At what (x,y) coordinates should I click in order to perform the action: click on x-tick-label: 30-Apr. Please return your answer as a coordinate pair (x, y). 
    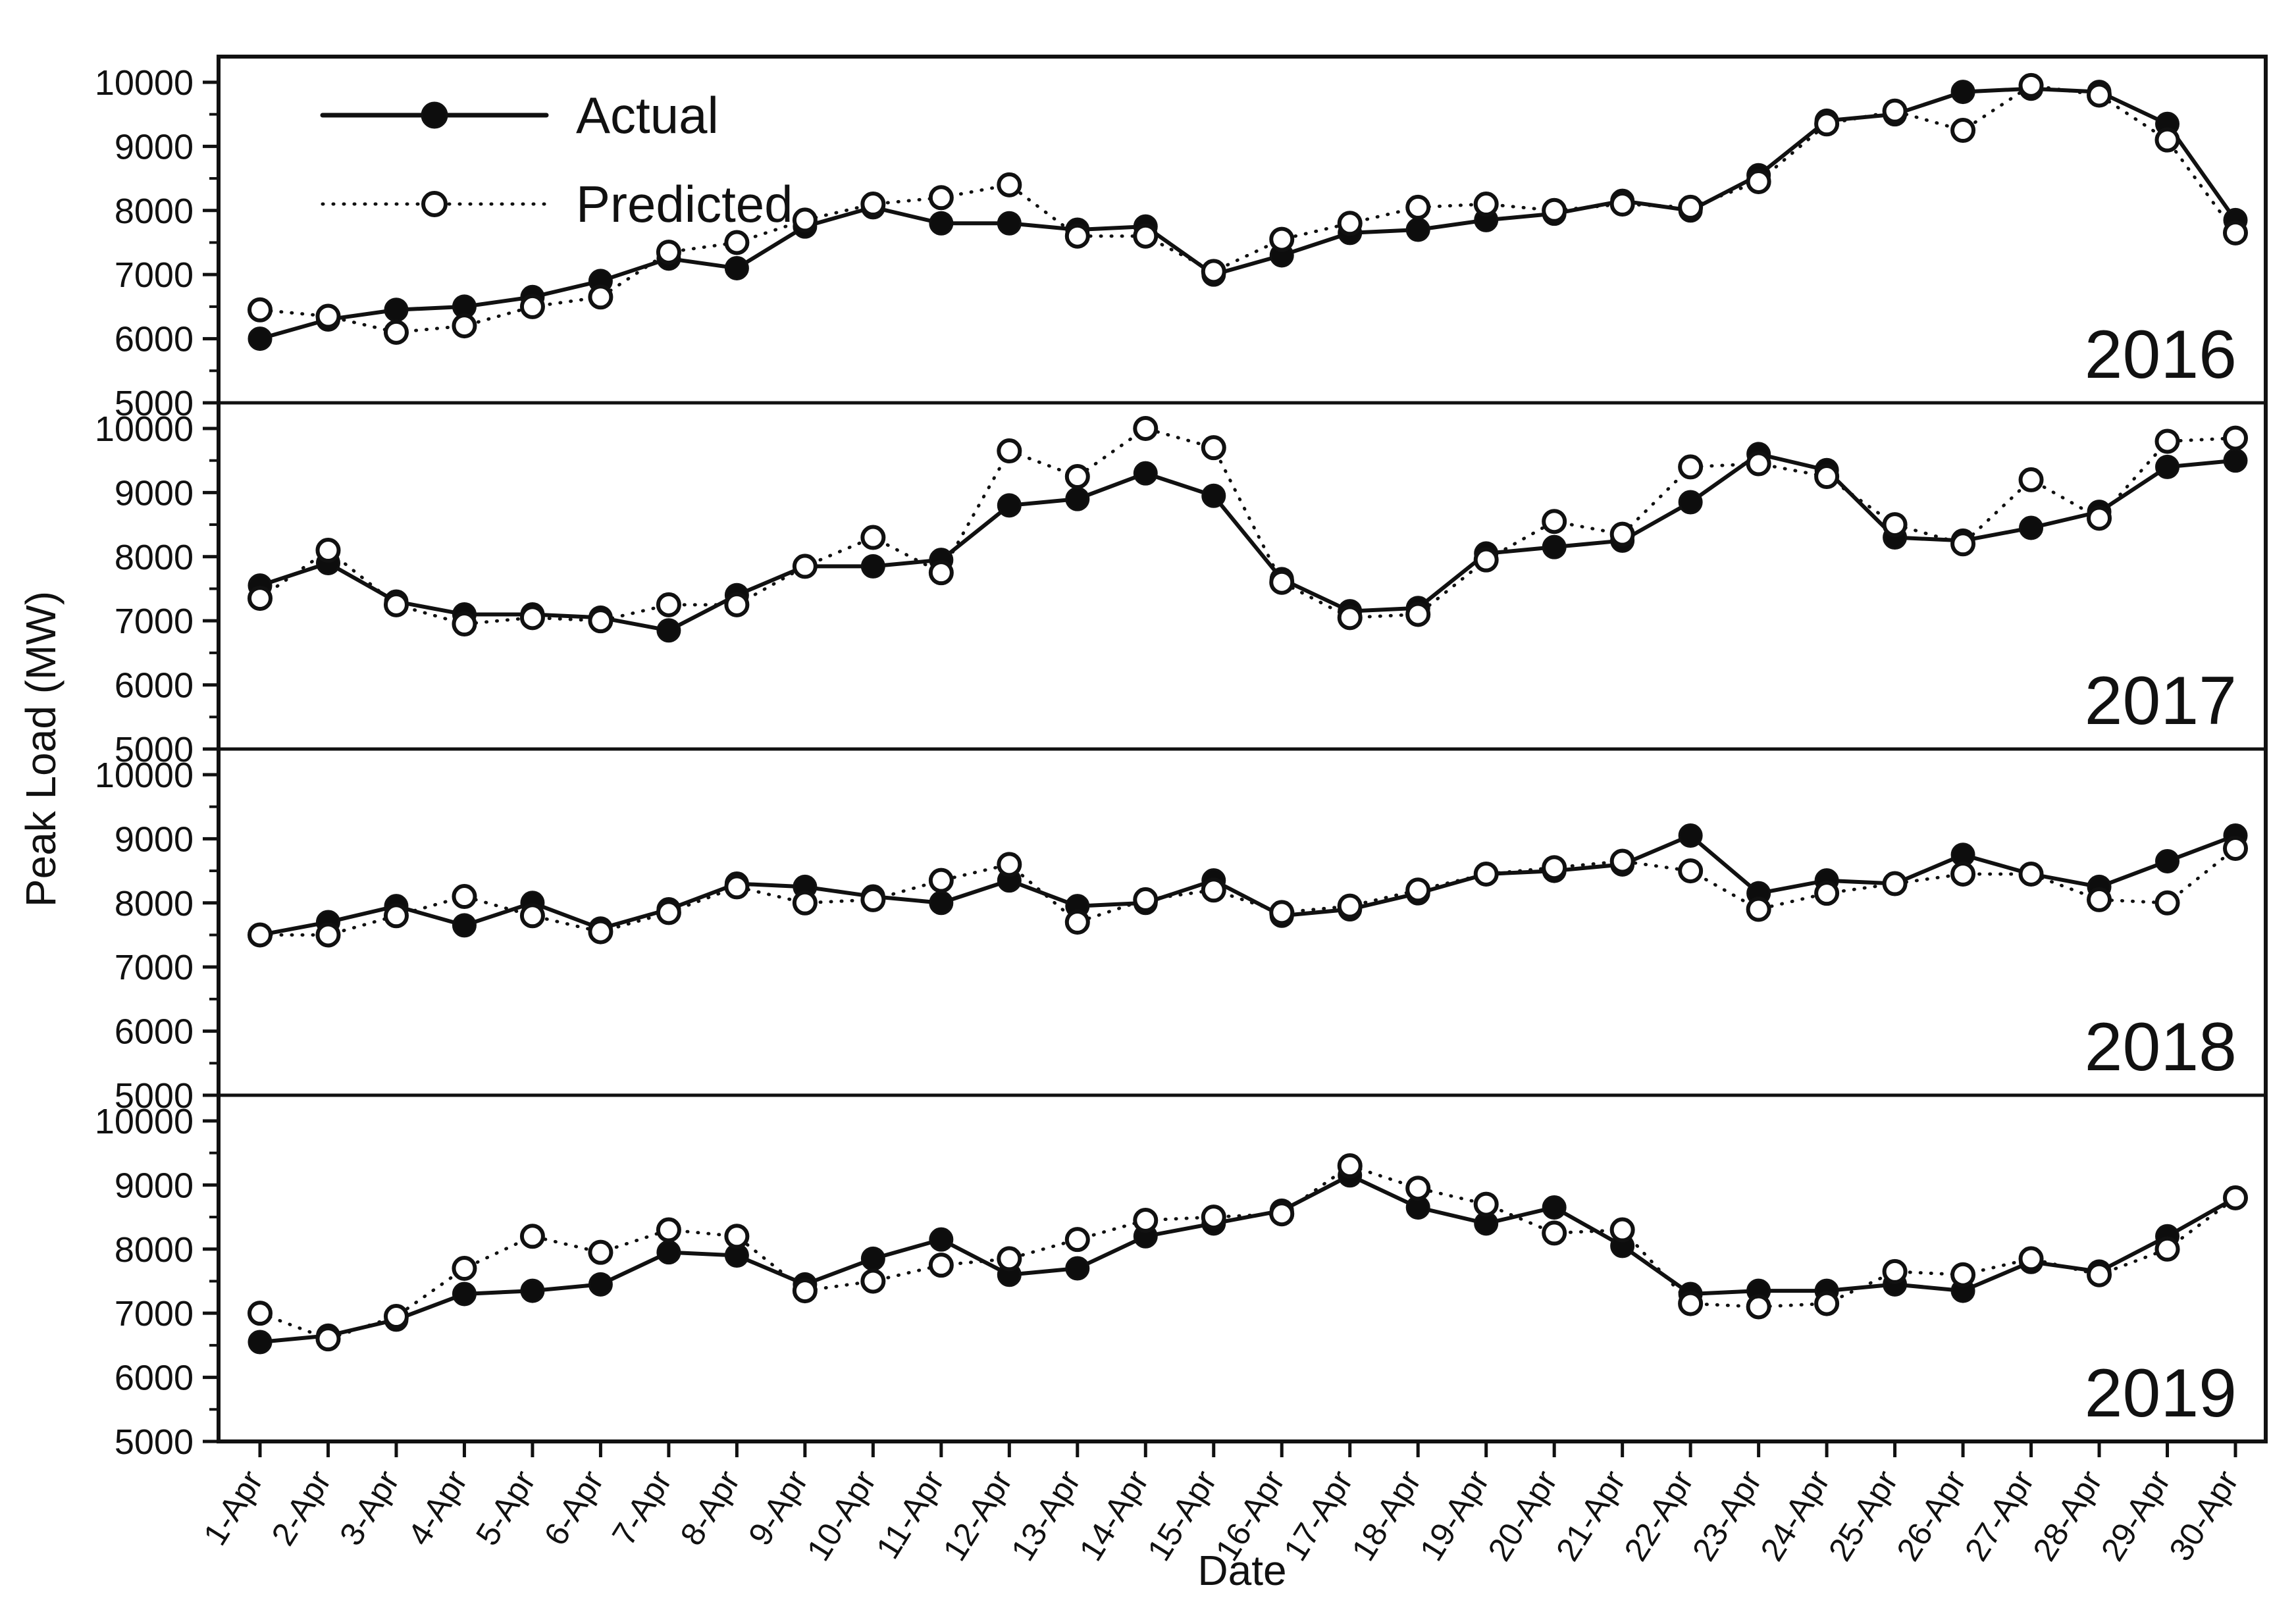
    Looking at the image, I should click on (2203, 1516).